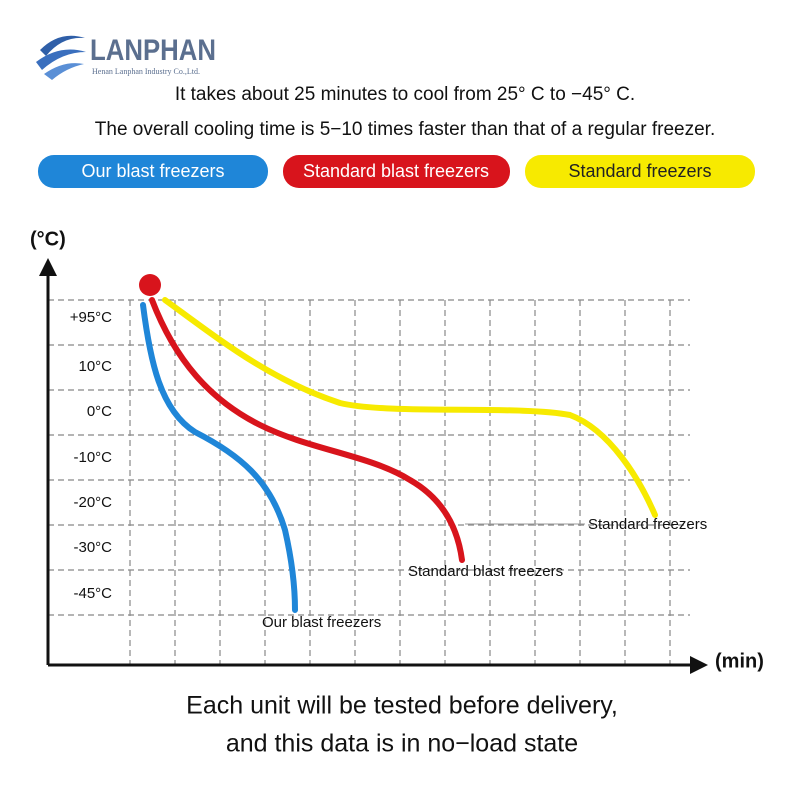 The height and width of the screenshot is (805, 800). What do you see at coordinates (92, 502) in the screenshot?
I see `y-tick-label: -20°C` at bounding box center [92, 502].